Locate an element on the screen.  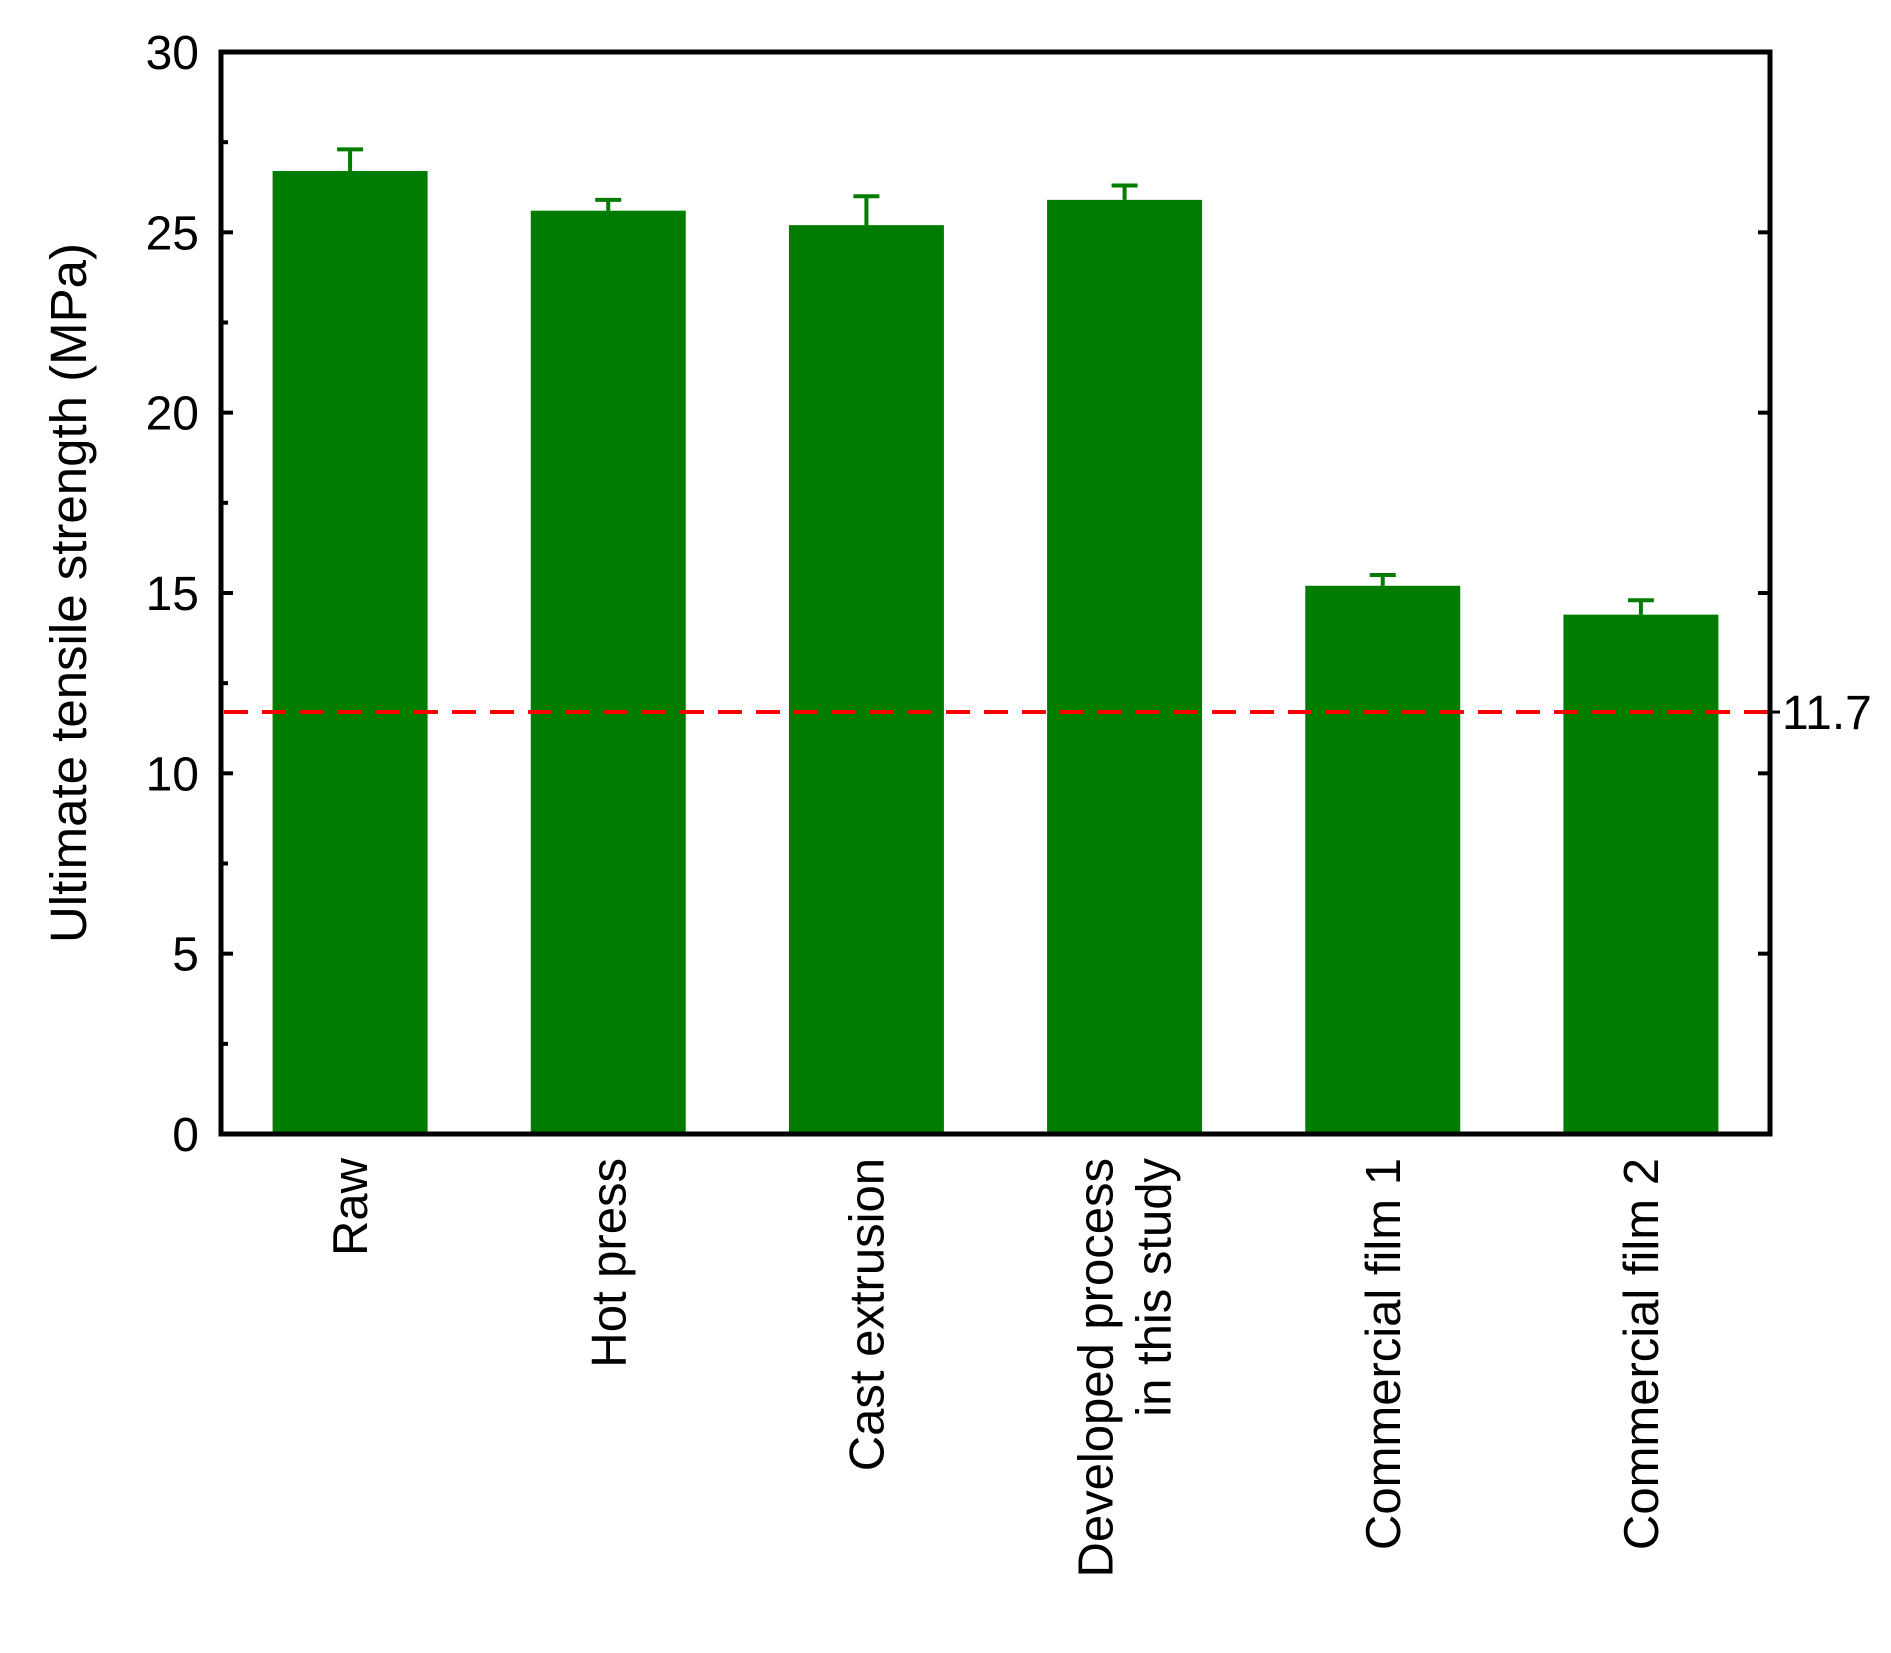
y-tick-label: 30 is located at coordinates (172, 53).